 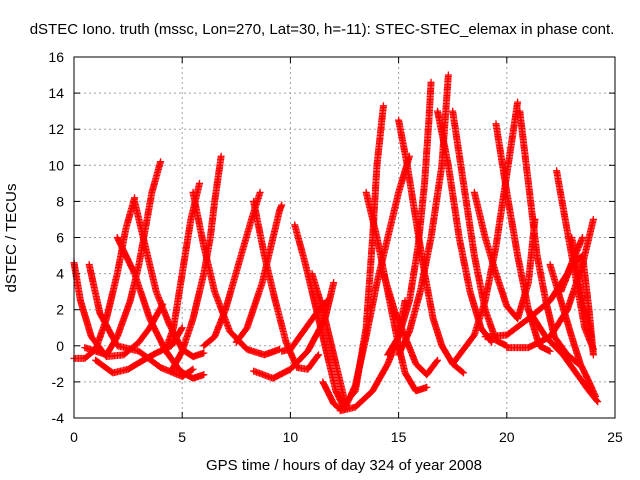 What do you see at coordinates (56, 129) in the screenshot?
I see `y-tick-label: 12` at bounding box center [56, 129].